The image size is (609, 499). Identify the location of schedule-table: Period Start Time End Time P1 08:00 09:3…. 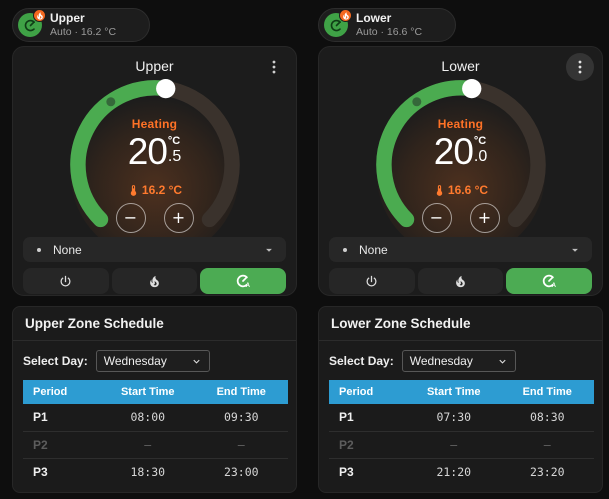
(155, 432).